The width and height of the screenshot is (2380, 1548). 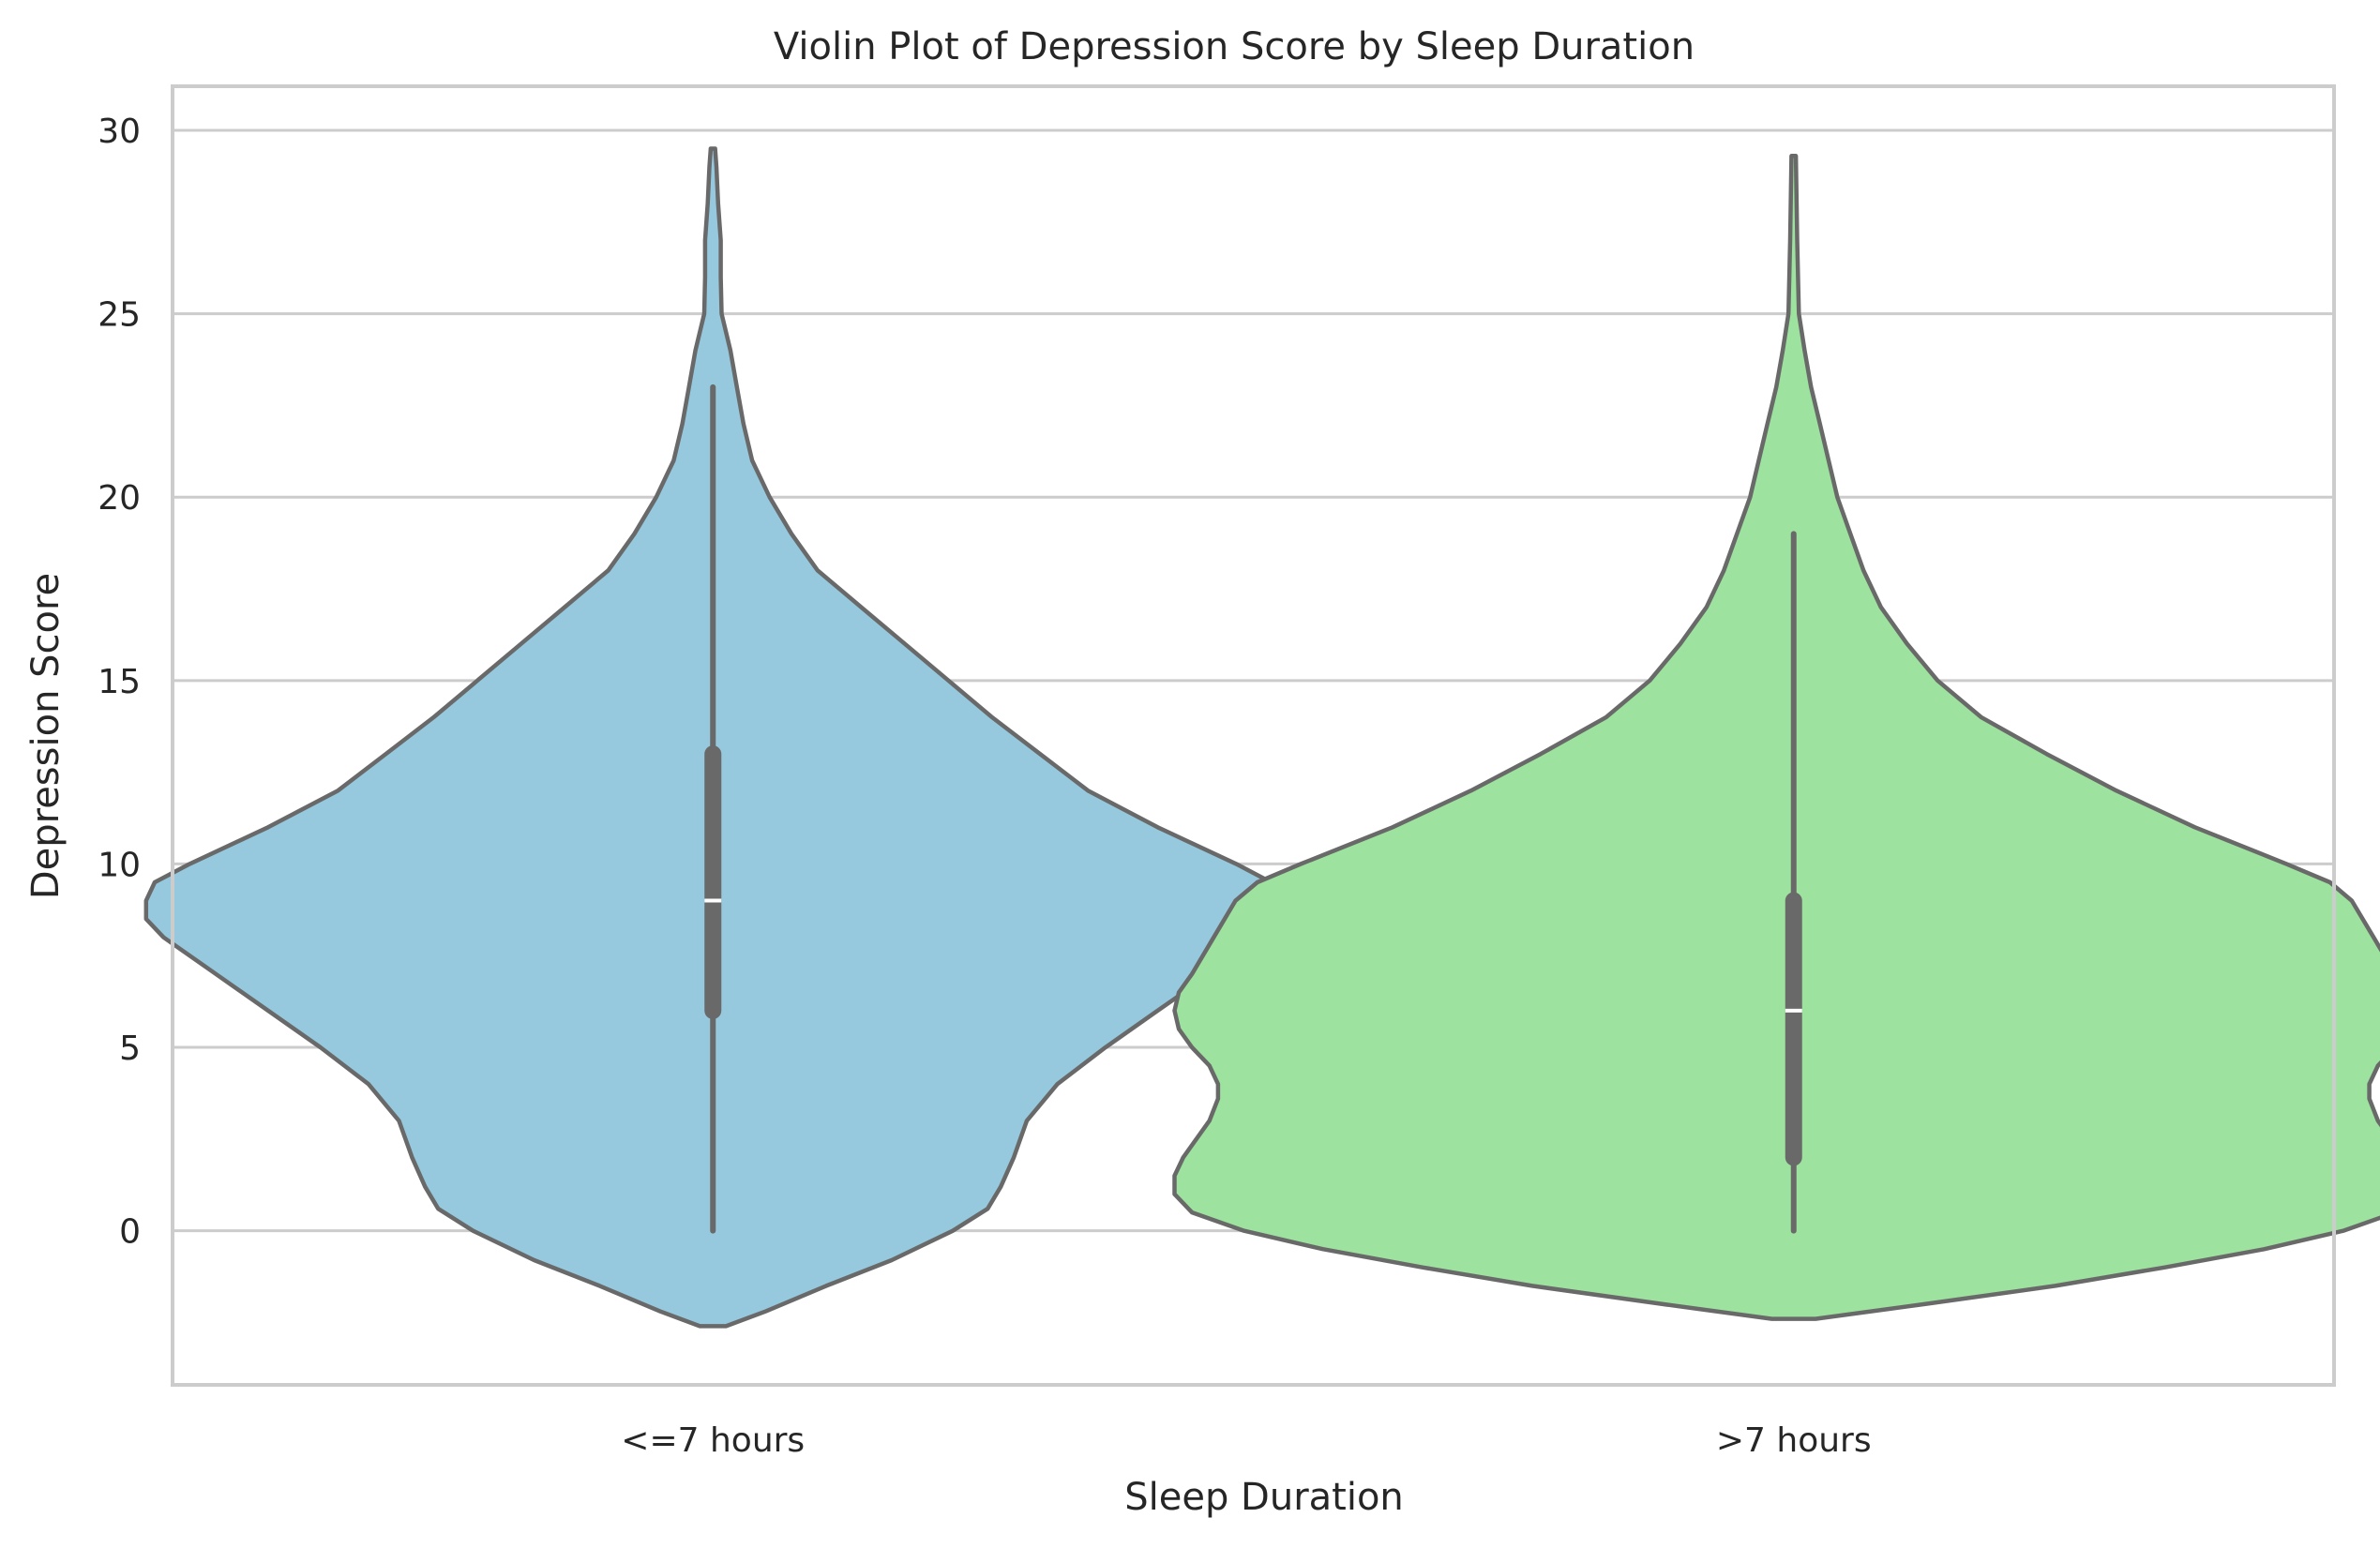 What do you see at coordinates (119, 498) in the screenshot?
I see `y-tick-label: 20` at bounding box center [119, 498].